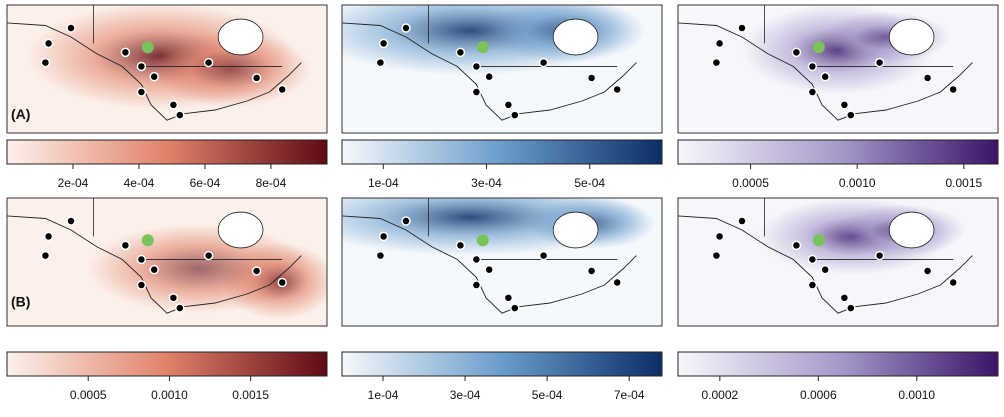 This screenshot has height=417, width=1004. Describe the element at coordinates (73, 183) in the screenshot. I see `colorbar-tick-label: 2e-04` at that location.